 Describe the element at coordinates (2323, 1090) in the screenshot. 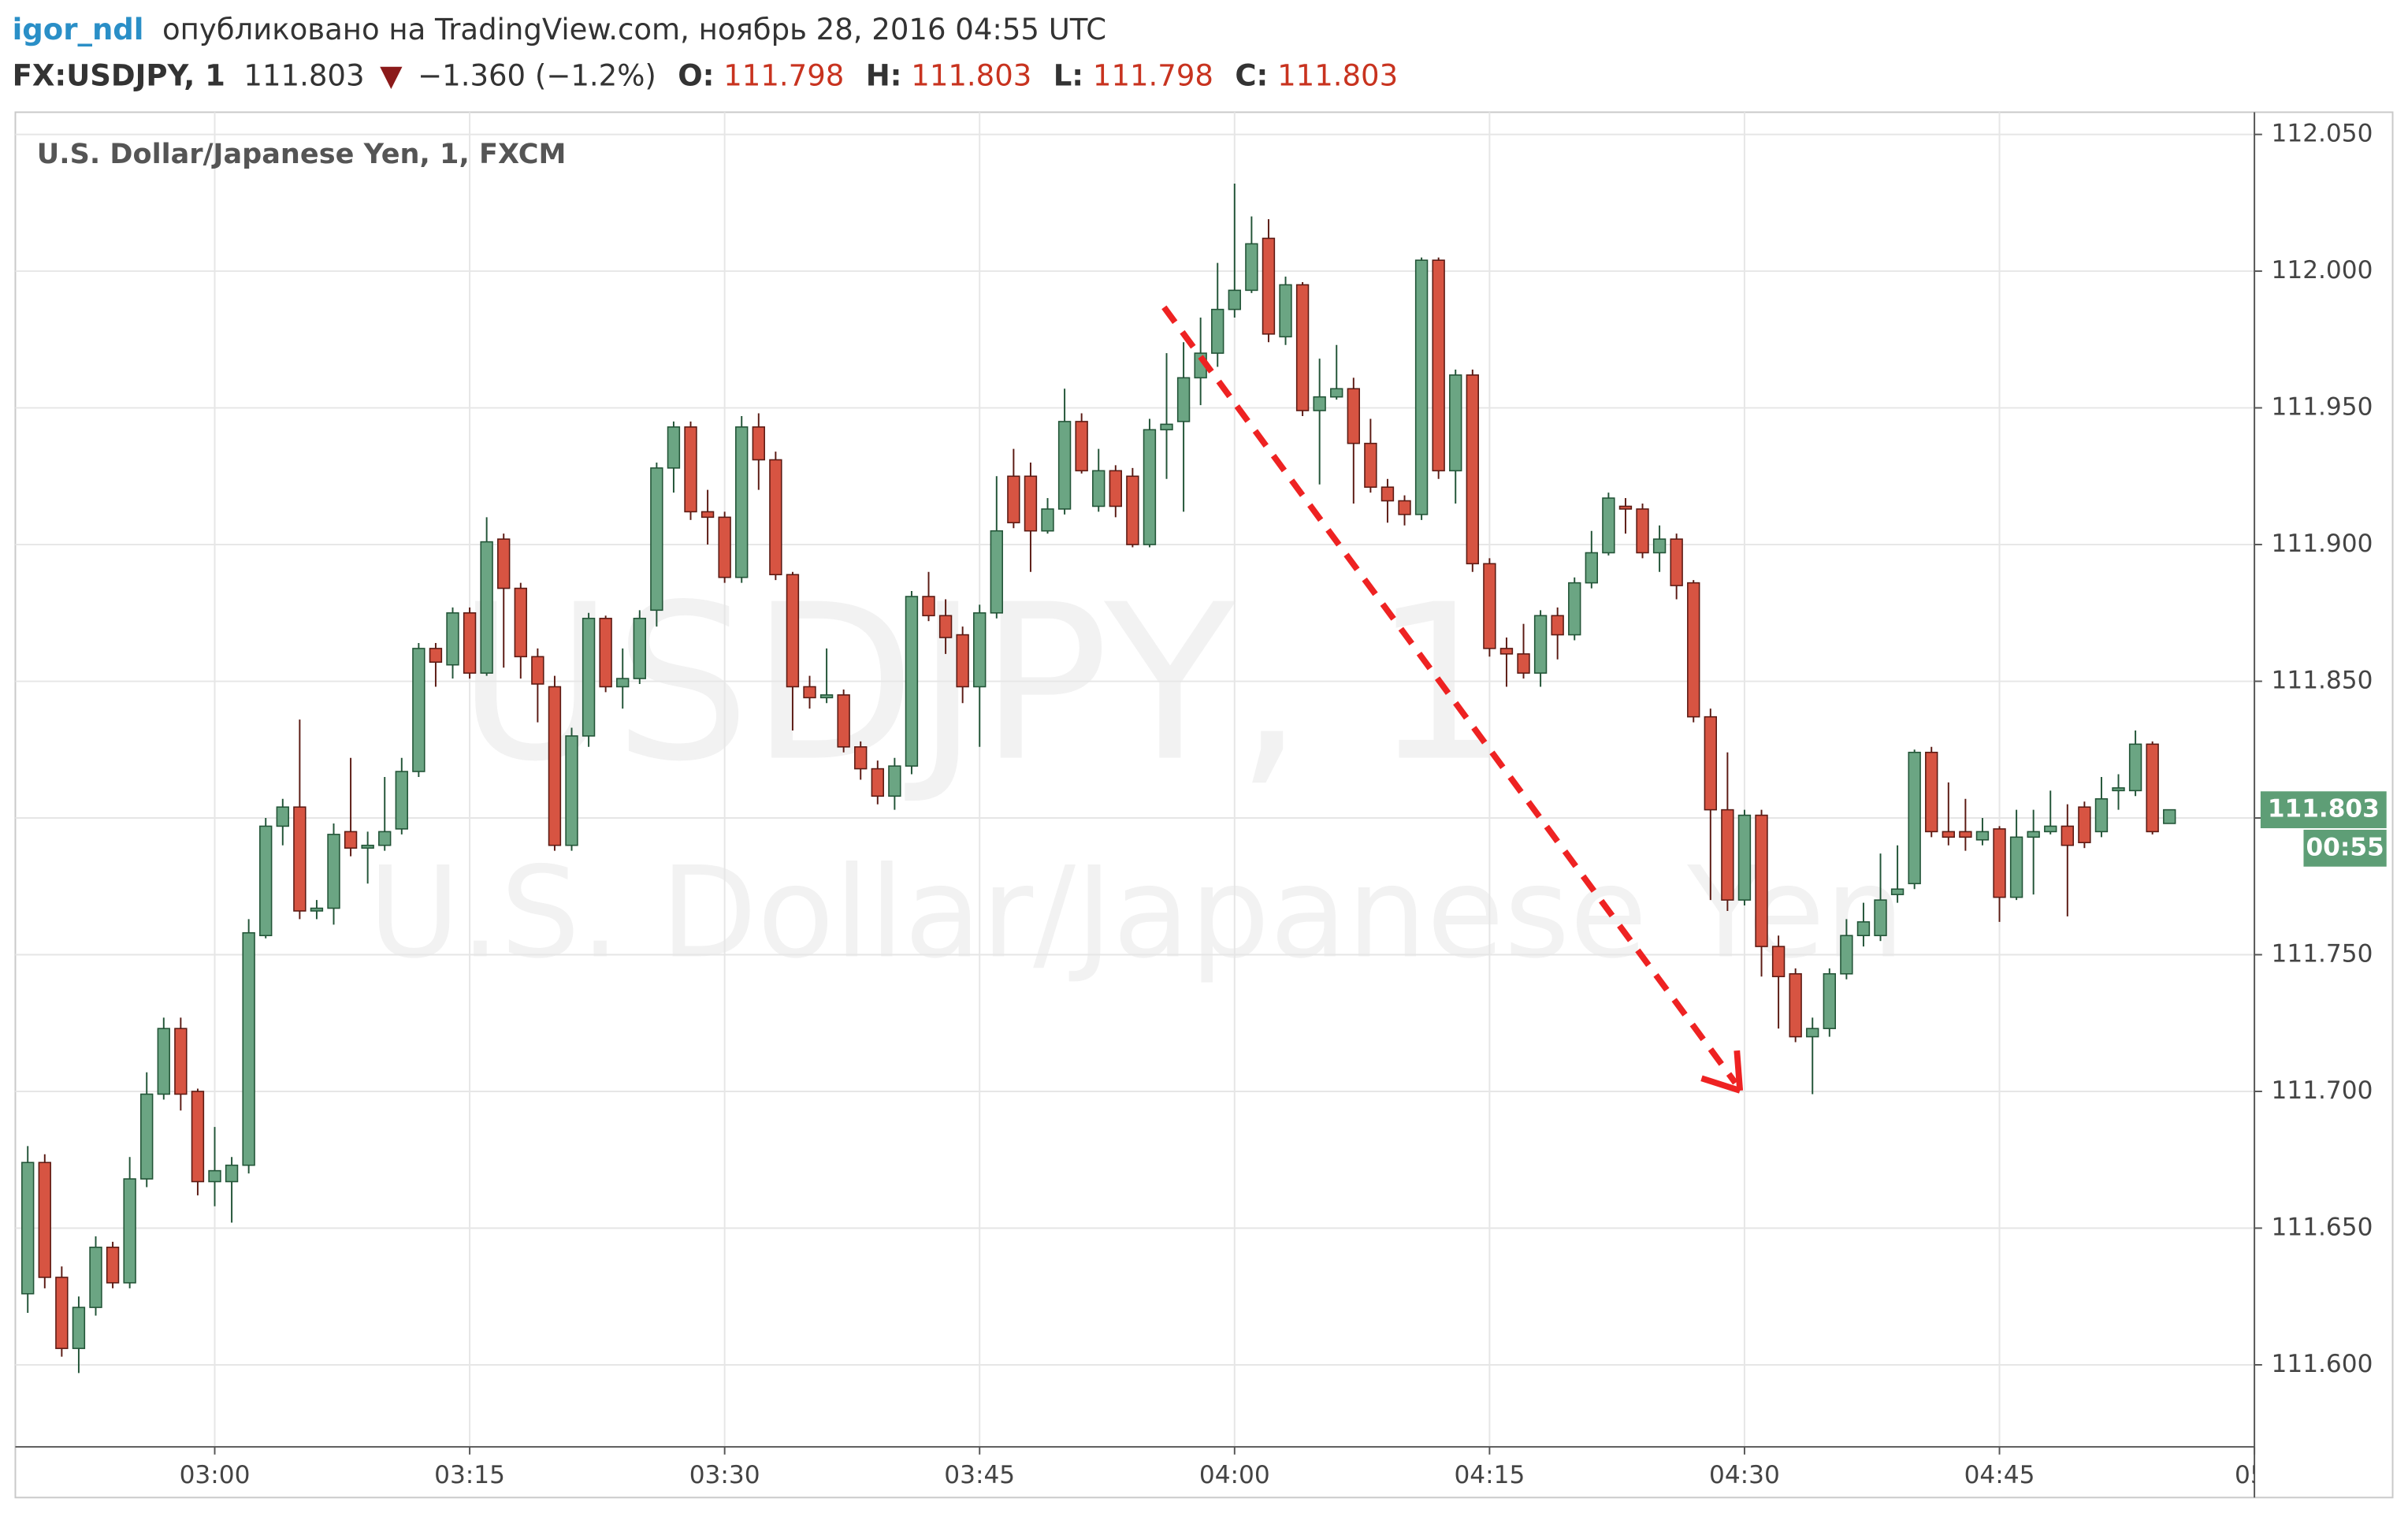

I see `y-tick-label: 111.700` at that location.